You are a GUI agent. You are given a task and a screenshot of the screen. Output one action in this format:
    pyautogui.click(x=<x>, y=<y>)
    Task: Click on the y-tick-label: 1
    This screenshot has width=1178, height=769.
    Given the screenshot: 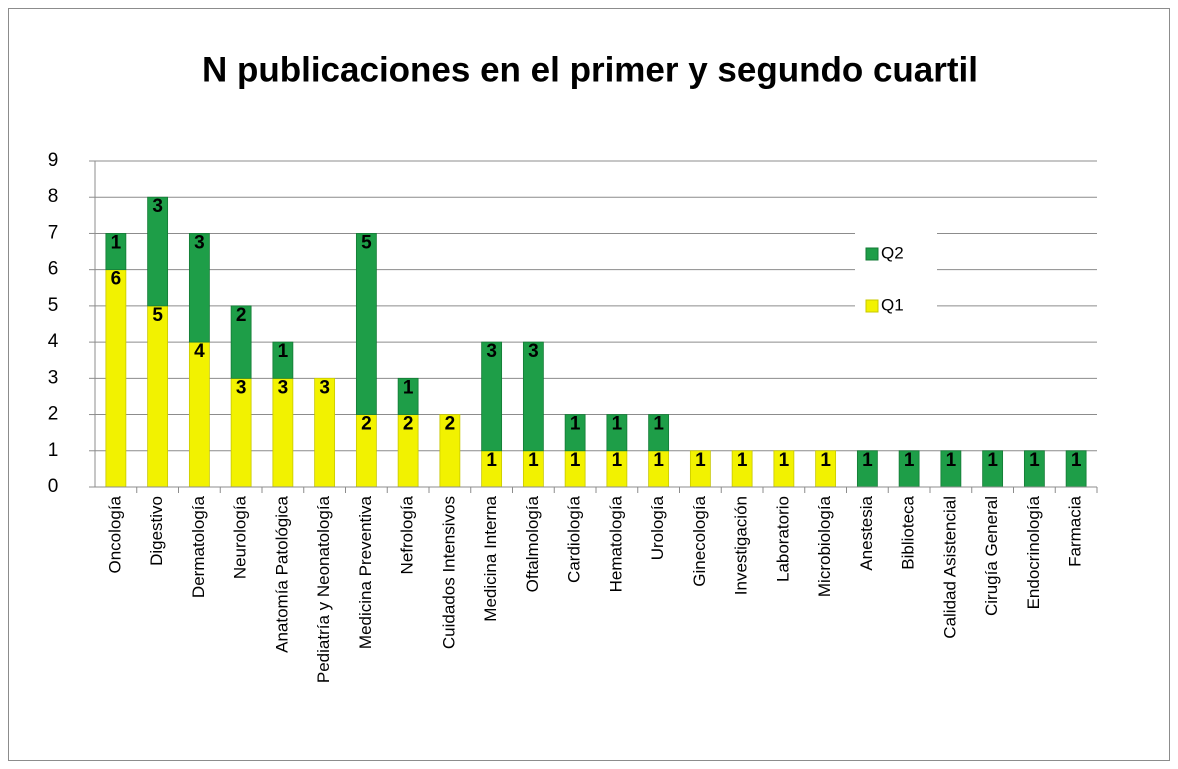 What is the action you would take?
    pyautogui.click(x=53, y=450)
    